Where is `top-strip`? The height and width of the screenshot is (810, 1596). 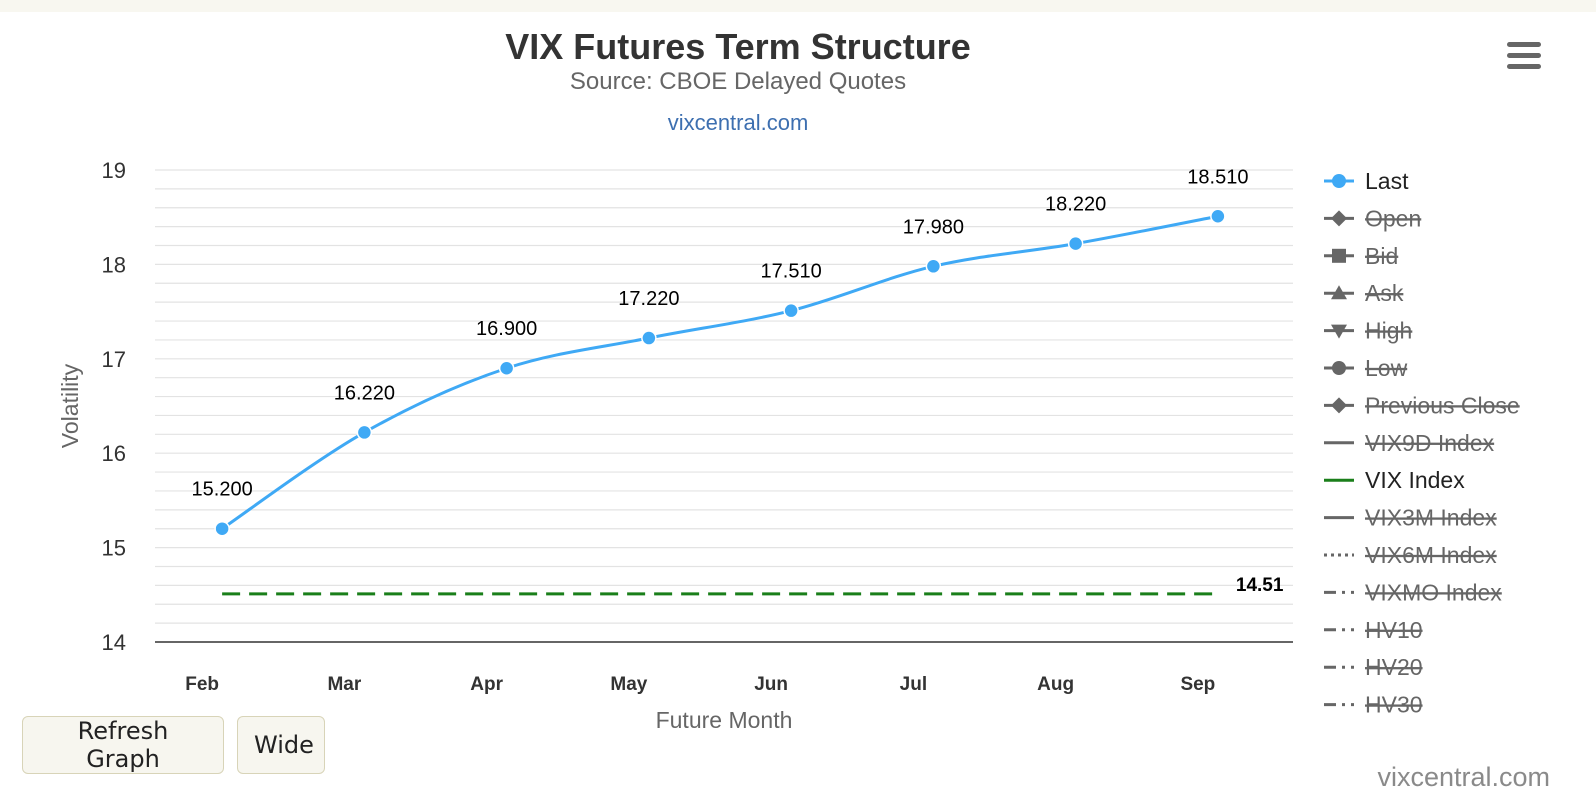 top-strip is located at coordinates (798, 6).